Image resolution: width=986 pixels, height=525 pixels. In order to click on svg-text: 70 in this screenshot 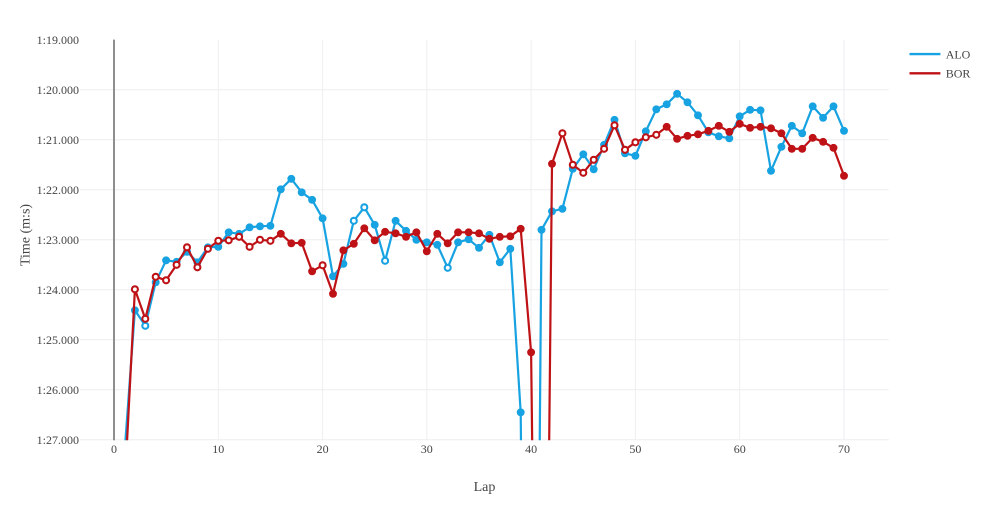, I will do `click(844, 449)`.